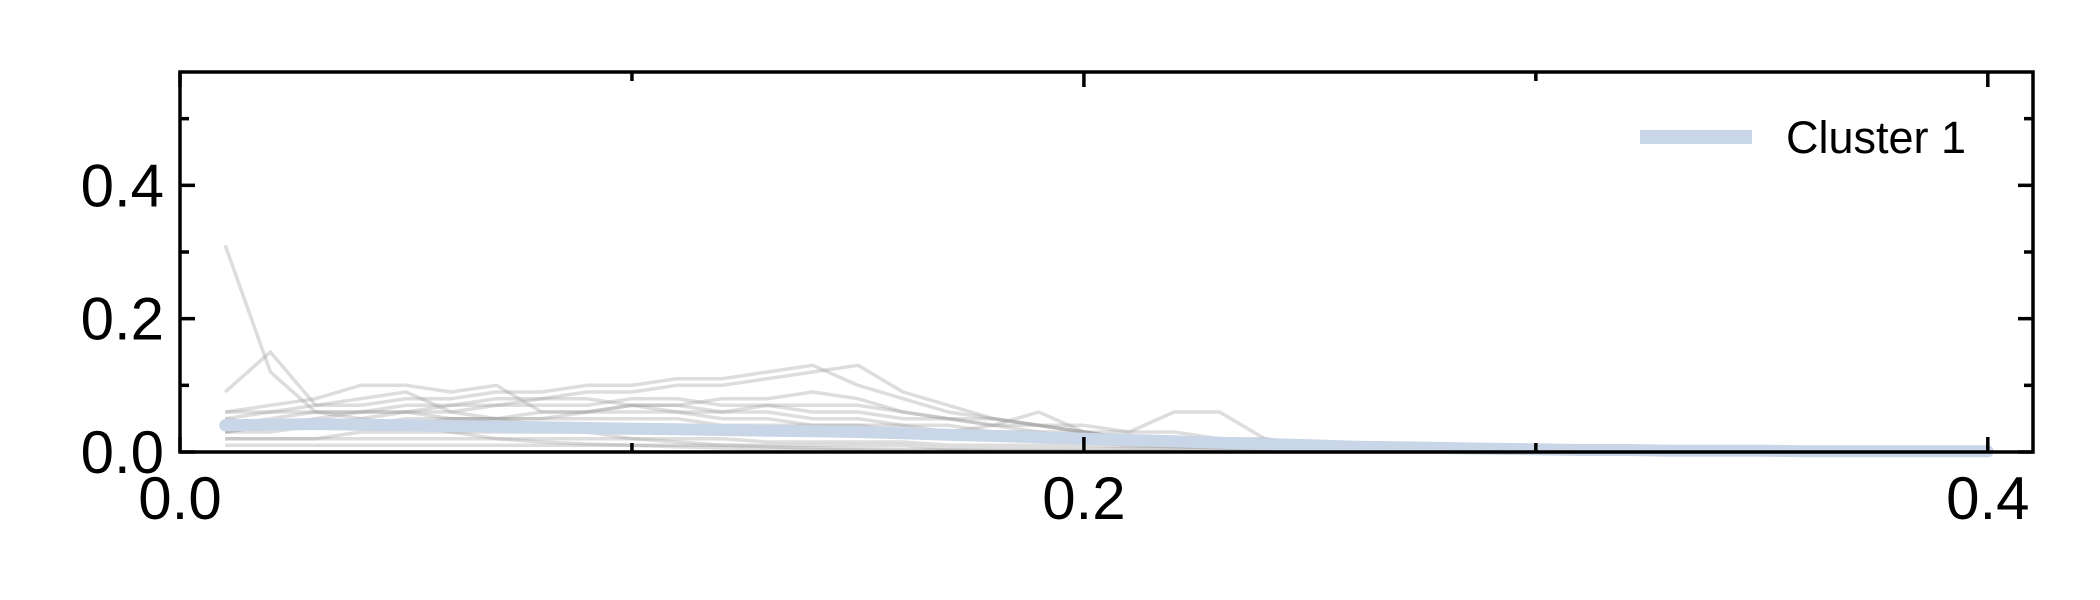  Describe the element at coordinates (122, 185) in the screenshot. I see `y-tick-label-2: 0.4` at that location.